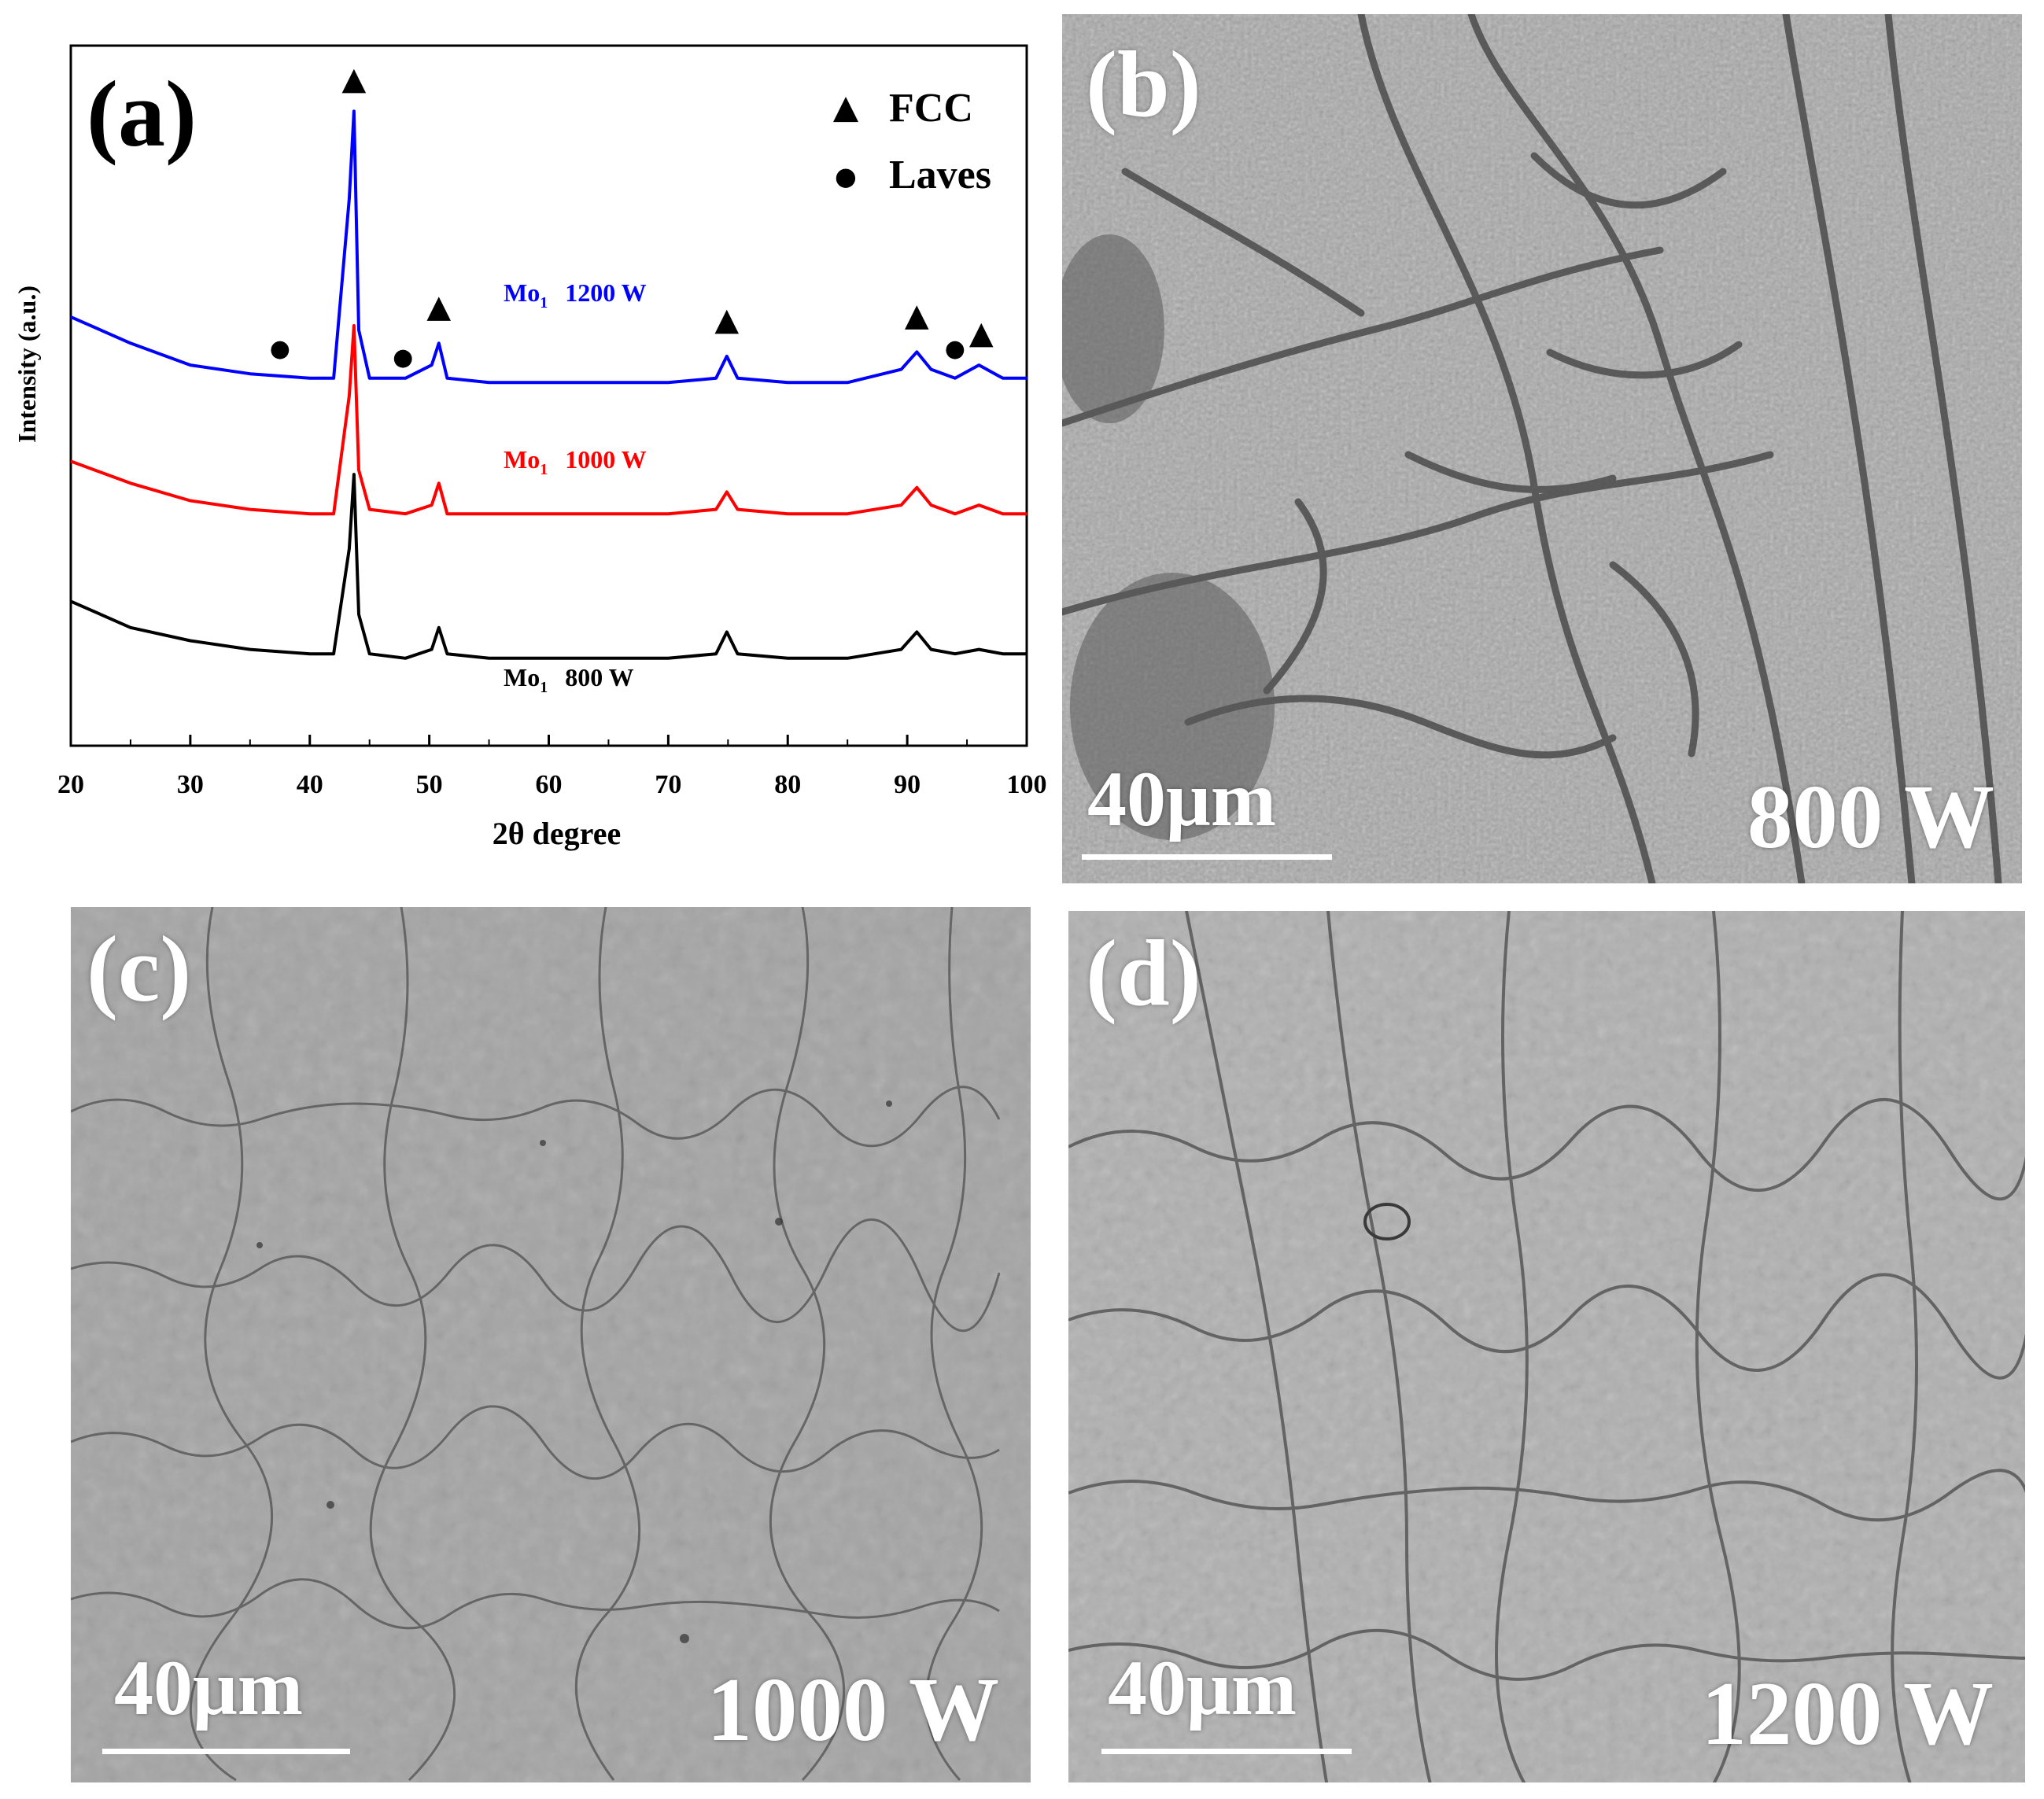 The width and height of the screenshot is (2044, 1799). Describe the element at coordinates (1182, 798) in the screenshot. I see `scale-label-b: 40μm` at that location.